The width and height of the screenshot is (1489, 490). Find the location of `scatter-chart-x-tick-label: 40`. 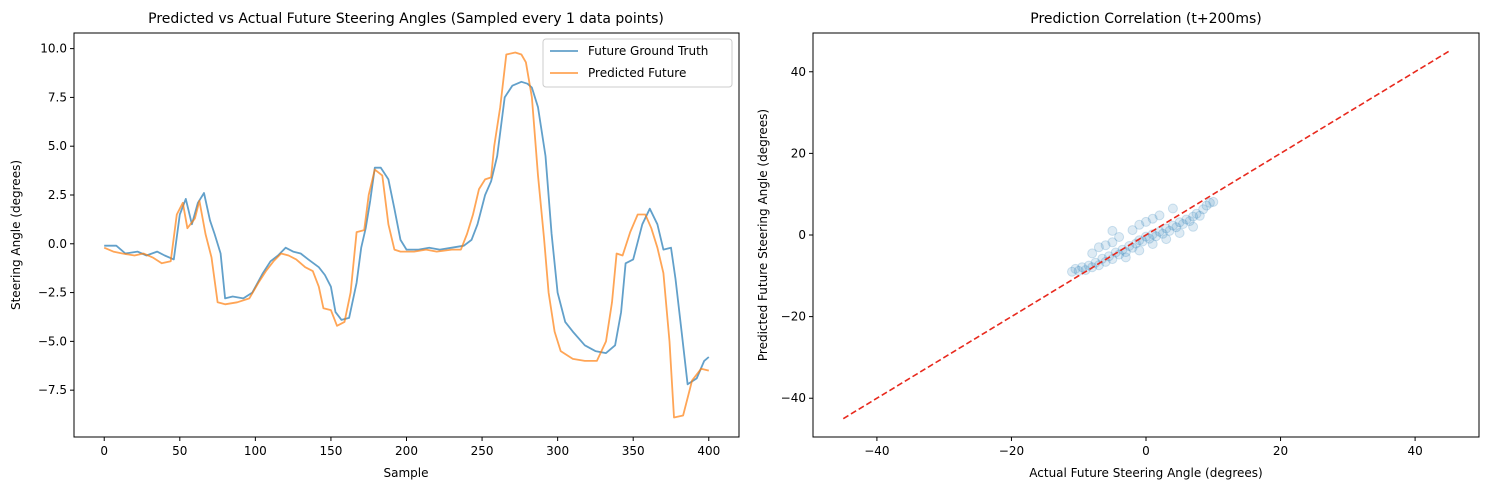

scatter-chart-x-tick-label: 40 is located at coordinates (1414, 451).